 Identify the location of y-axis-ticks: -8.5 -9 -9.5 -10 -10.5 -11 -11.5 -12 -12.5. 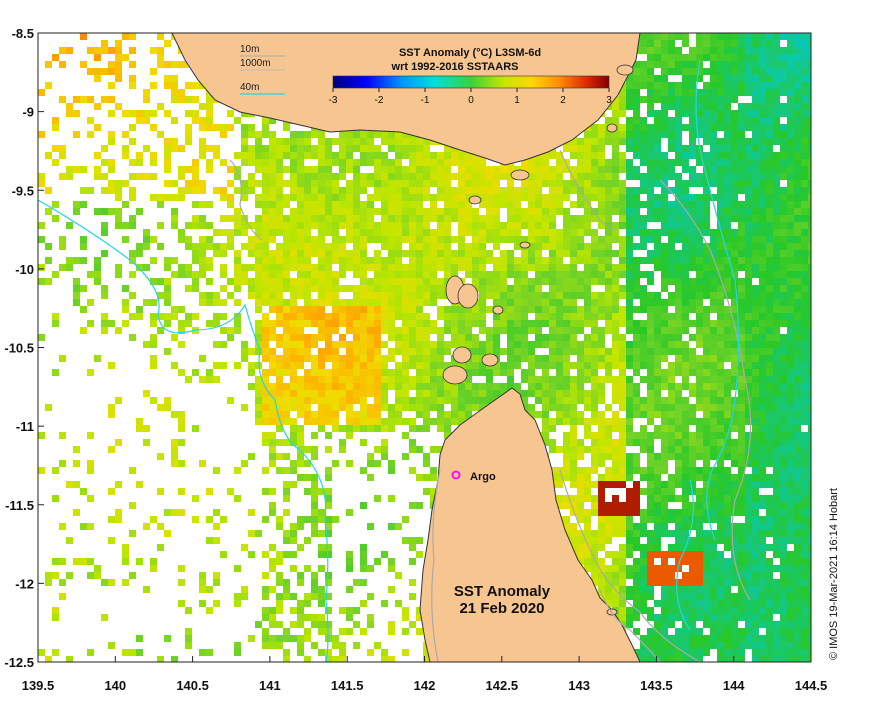
(24, 348).